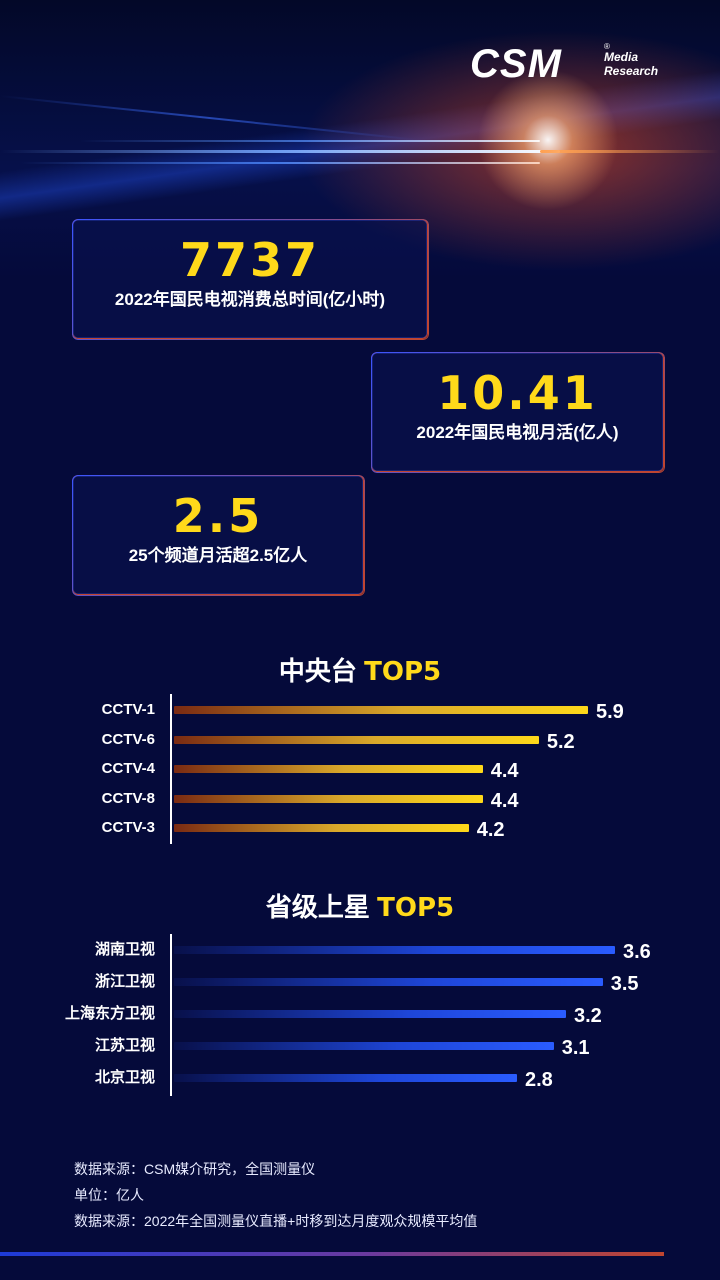 Image resolution: width=720 pixels, height=1280 pixels. What do you see at coordinates (124, 981) in the screenshot?
I see `bar-label: 浙江卫视` at bounding box center [124, 981].